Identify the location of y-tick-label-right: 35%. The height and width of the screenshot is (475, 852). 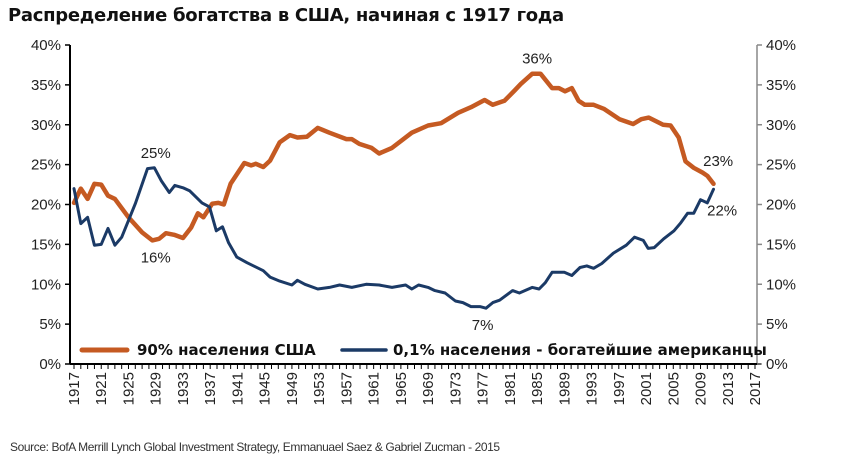
(781, 85).